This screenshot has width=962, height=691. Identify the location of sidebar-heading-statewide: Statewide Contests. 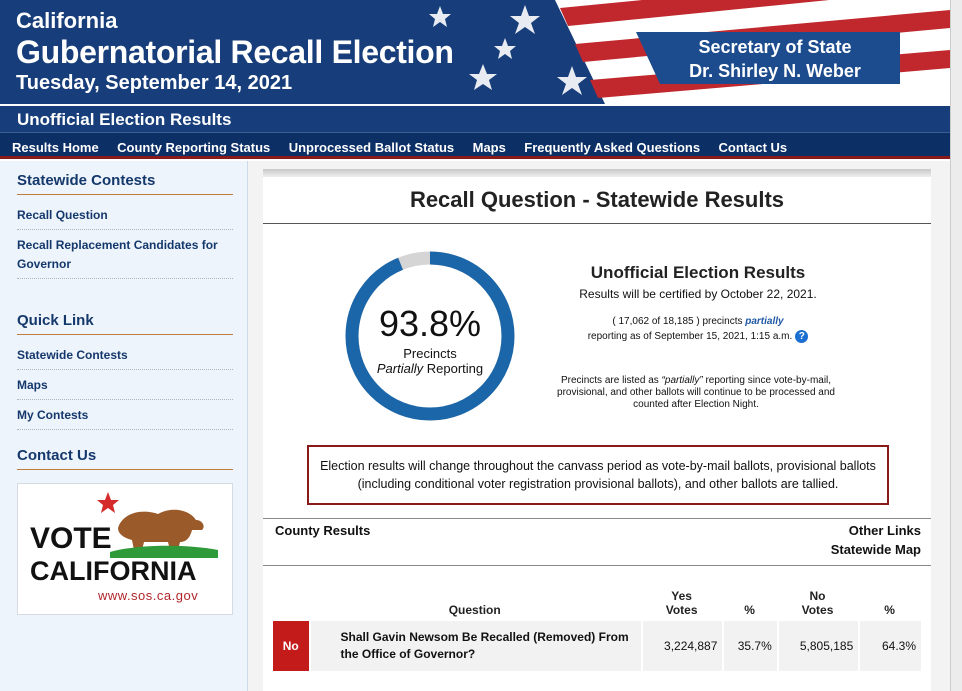
(125, 183).